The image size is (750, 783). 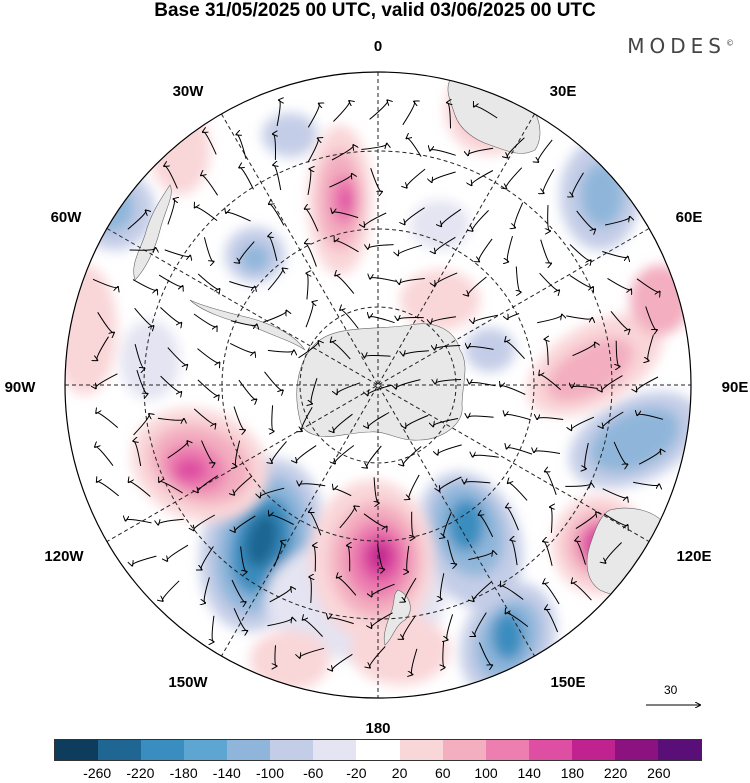 What do you see at coordinates (378, 46) in the screenshot?
I see `lon-label-0: 0` at bounding box center [378, 46].